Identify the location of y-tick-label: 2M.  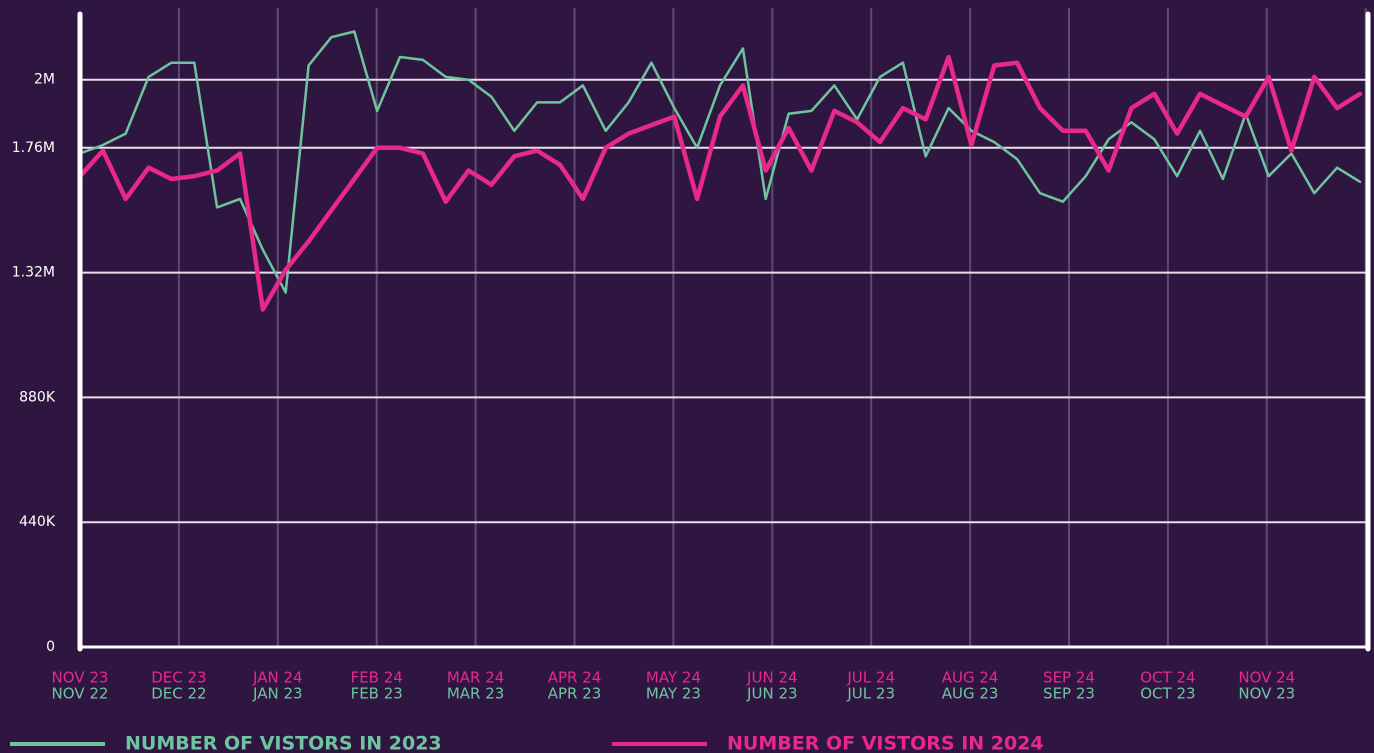
(44, 80).